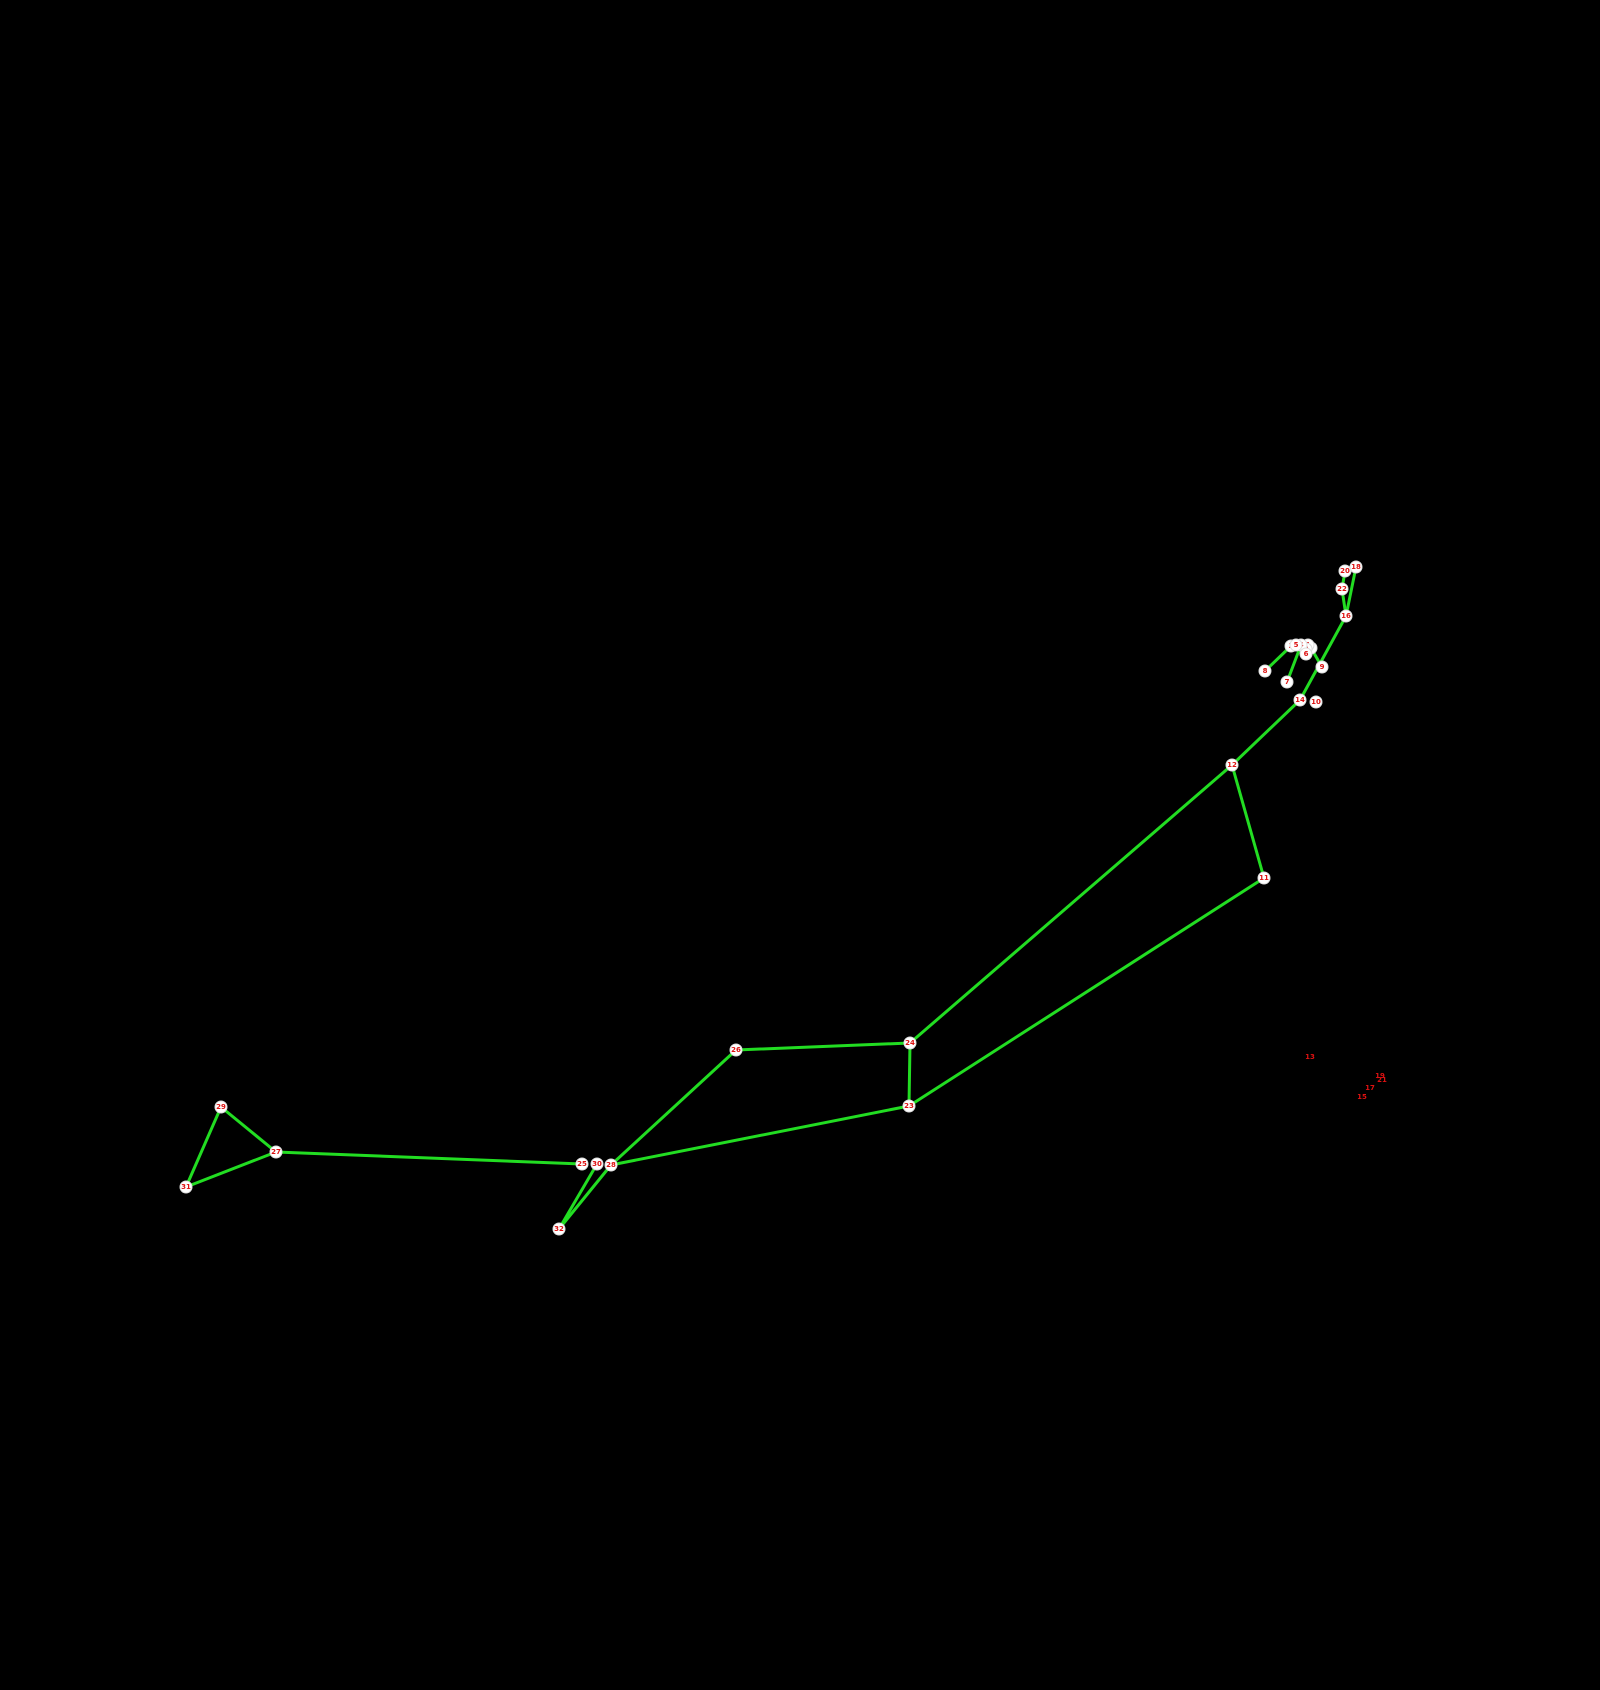 The height and width of the screenshot is (1690, 1600). I want to click on keypoint-26: 26, so click(736, 1050).